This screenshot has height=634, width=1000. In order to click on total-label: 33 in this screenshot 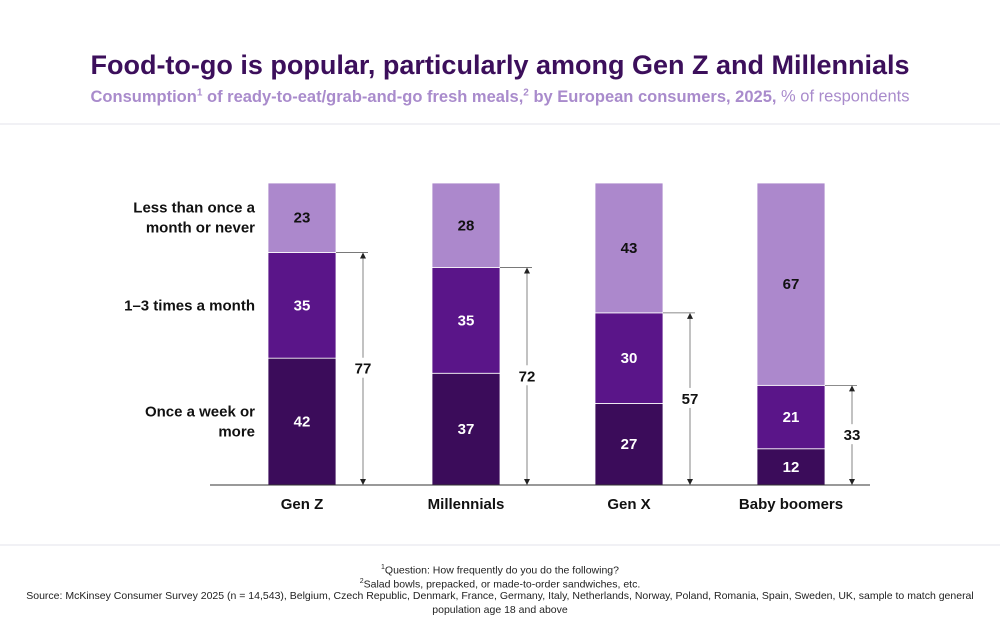, I will do `click(852, 435)`.